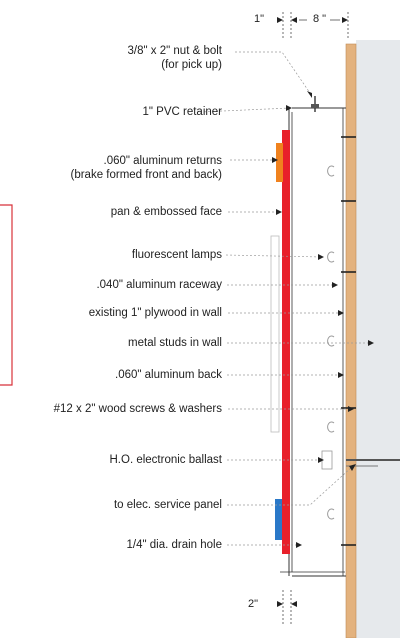 This screenshot has width=400, height=638. I want to click on callout-face-line1: pan & embossed face, so click(166, 212).